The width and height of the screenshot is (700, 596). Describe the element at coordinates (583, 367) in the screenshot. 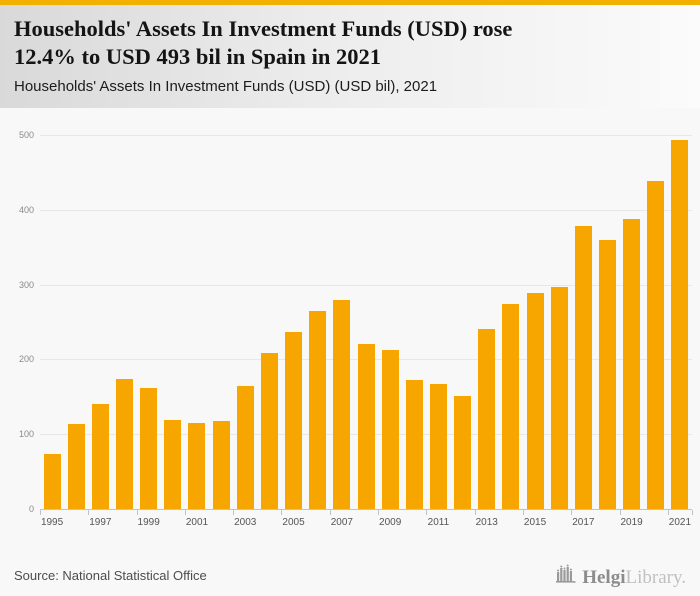

I see `bar-2017` at that location.